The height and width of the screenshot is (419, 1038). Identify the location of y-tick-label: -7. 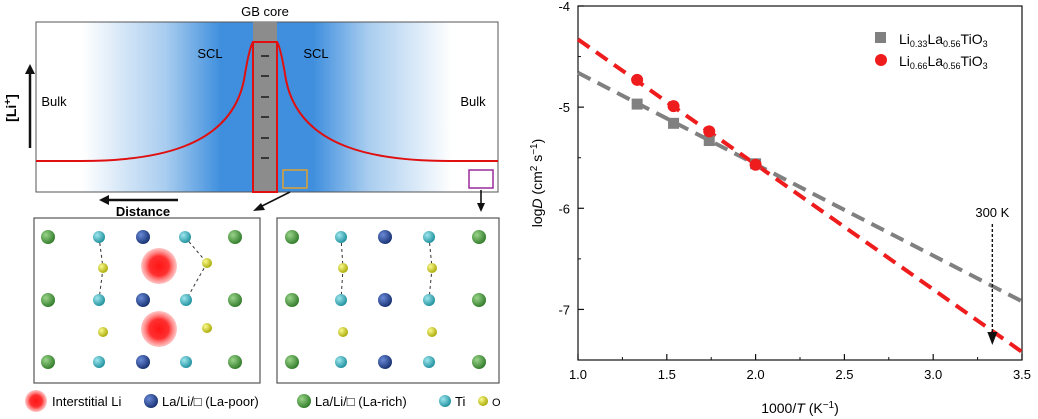
(564, 309).